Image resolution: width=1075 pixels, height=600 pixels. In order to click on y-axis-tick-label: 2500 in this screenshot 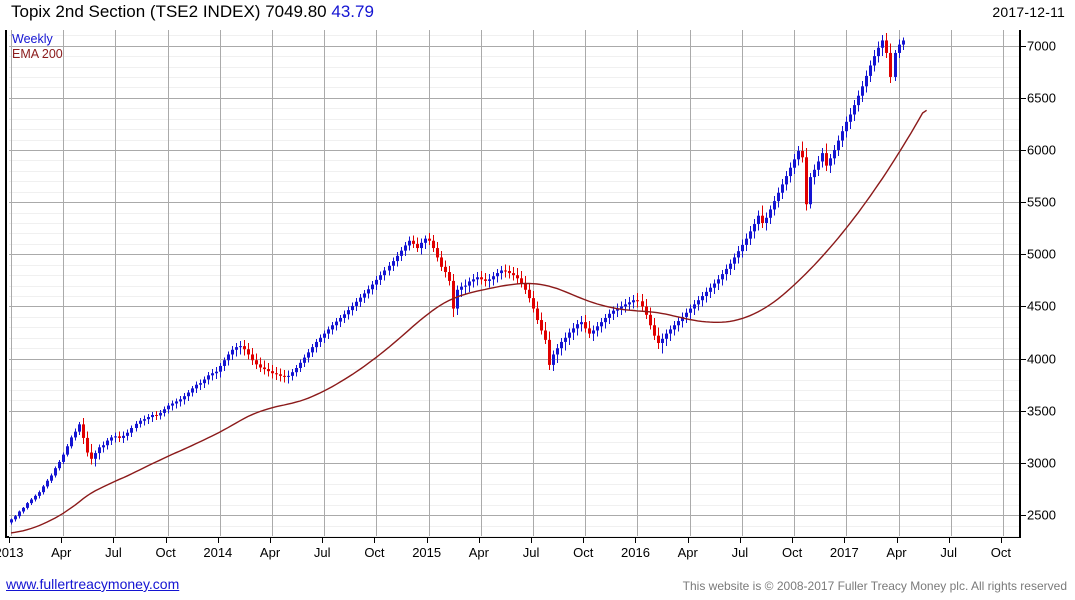, I will do `click(1041, 515)`.